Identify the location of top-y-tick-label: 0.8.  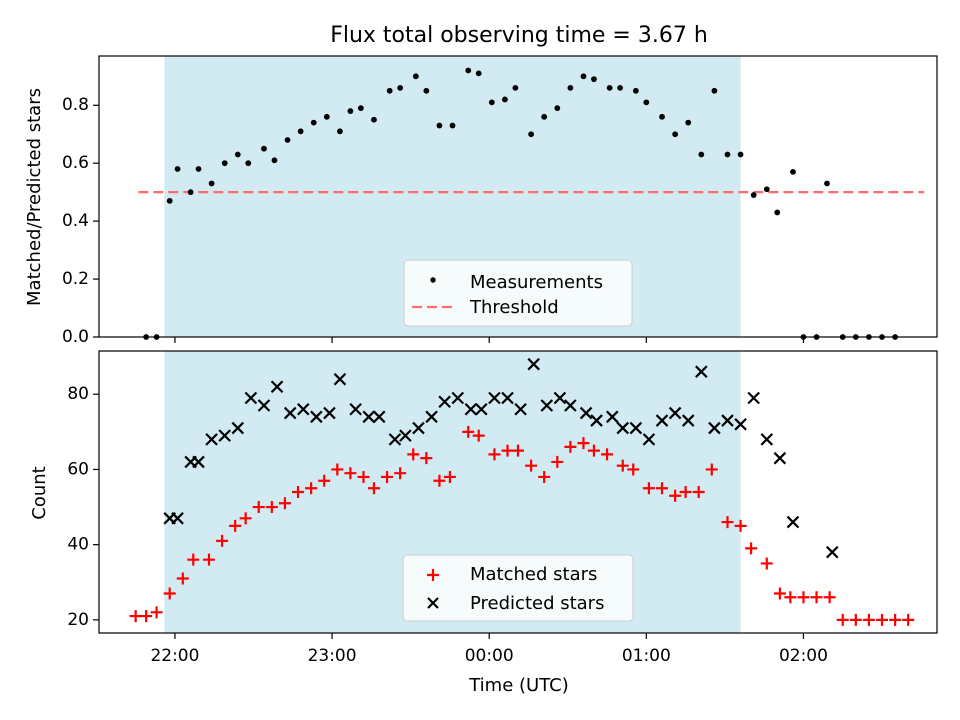
(75, 105).